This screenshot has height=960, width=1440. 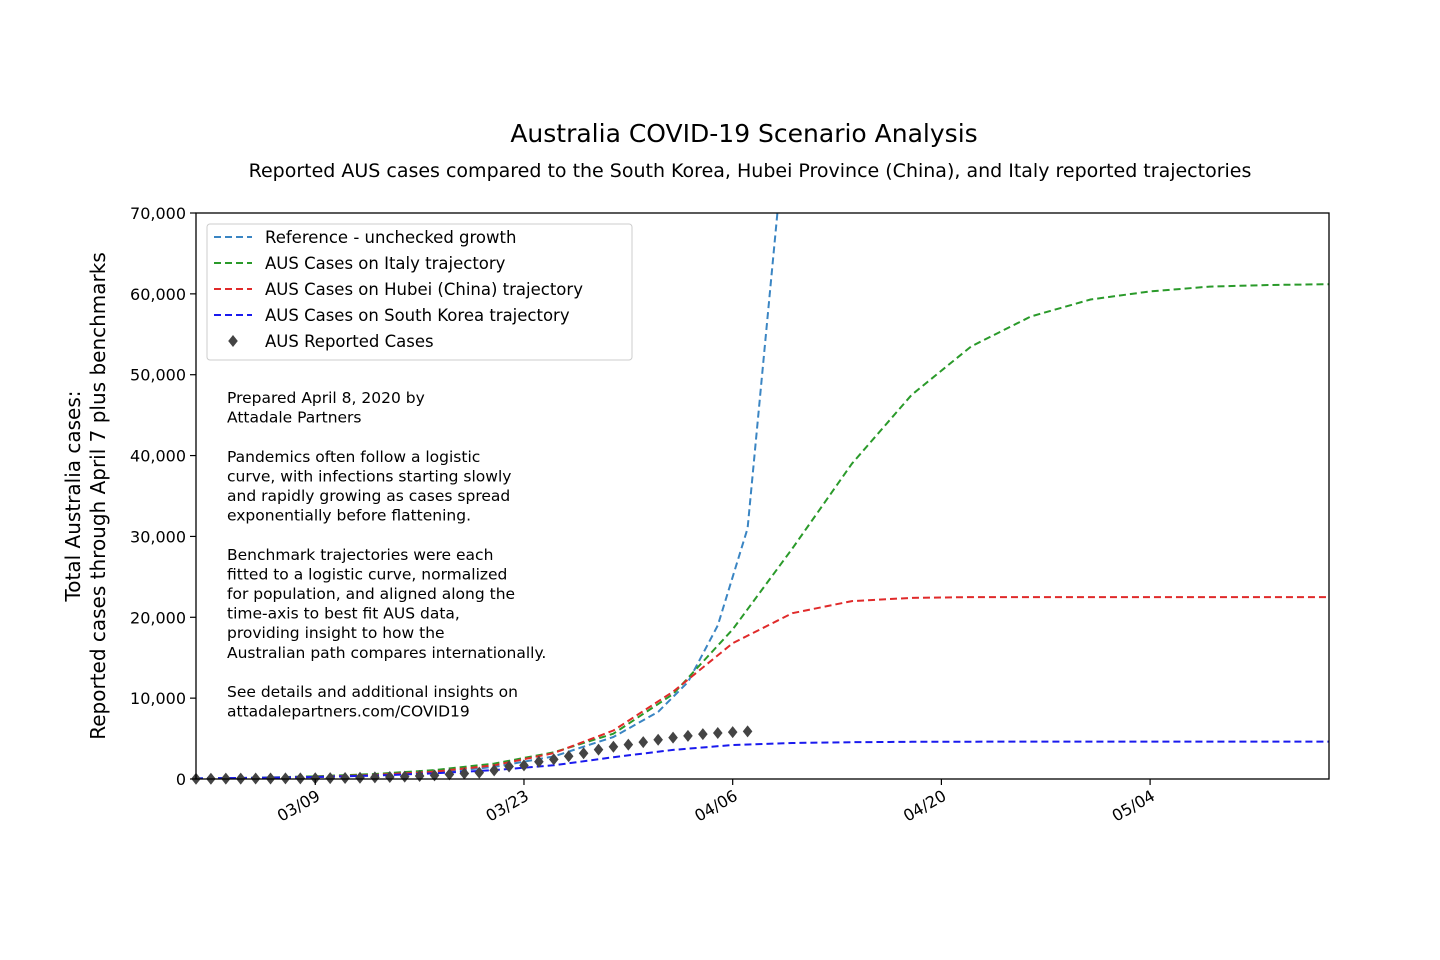 What do you see at coordinates (715, 806) in the screenshot?
I see `x-tick-label: 04/06` at bounding box center [715, 806].